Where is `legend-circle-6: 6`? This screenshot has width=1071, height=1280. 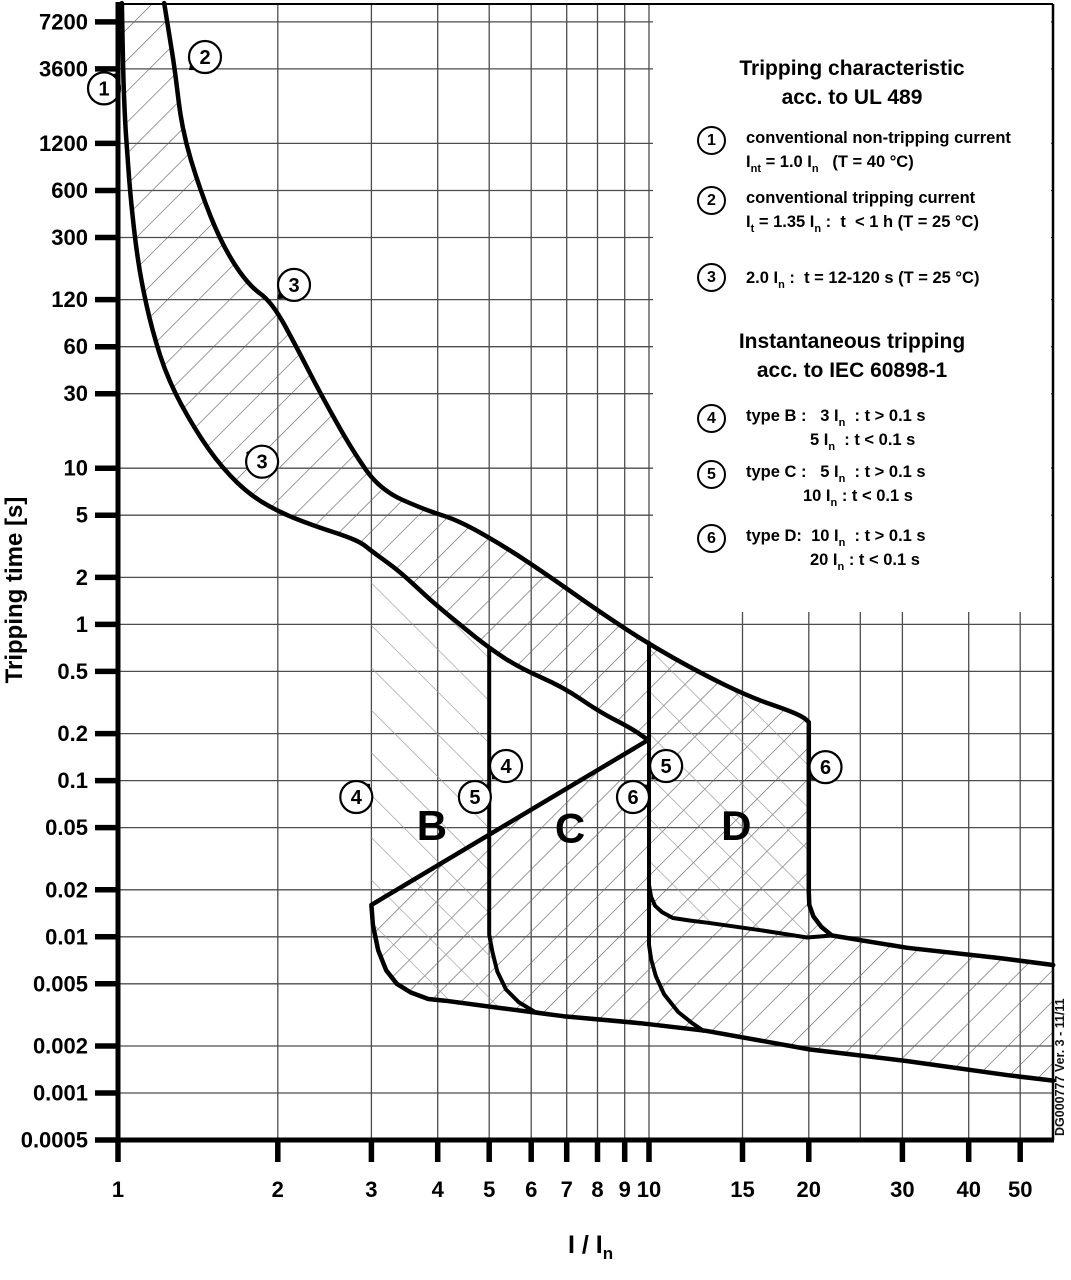 legend-circle-6: 6 is located at coordinates (711, 538).